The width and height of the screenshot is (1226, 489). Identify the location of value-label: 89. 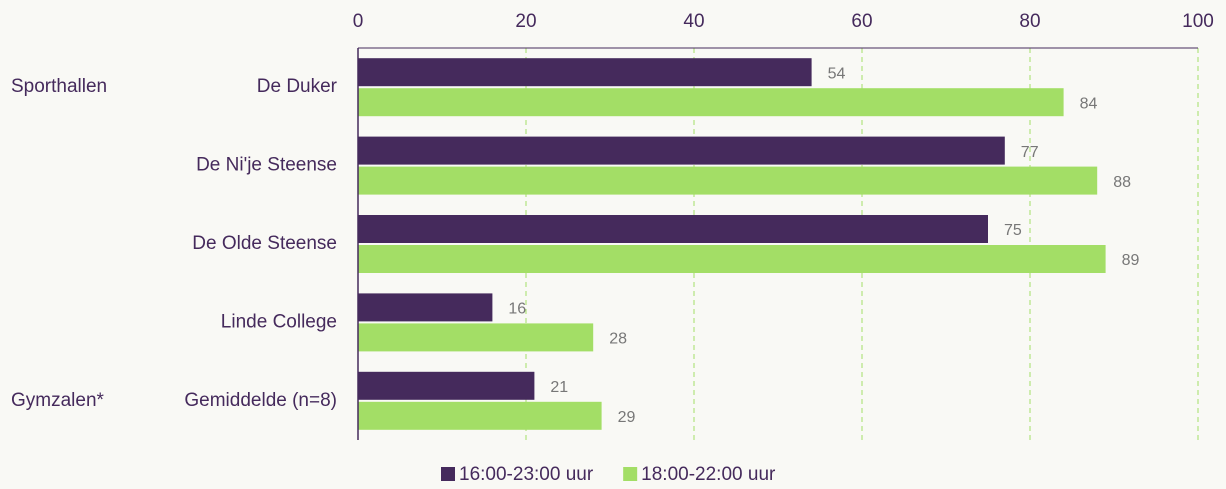
(1131, 260).